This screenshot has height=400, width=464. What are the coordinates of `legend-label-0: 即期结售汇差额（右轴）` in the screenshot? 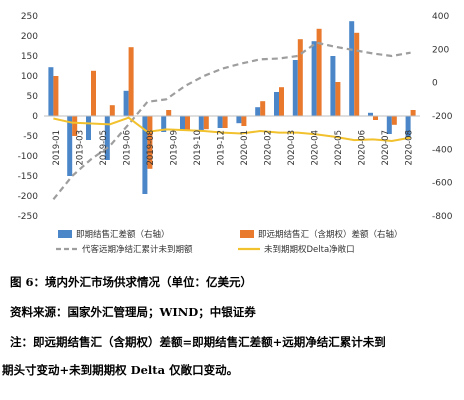 It's located at (123, 234).